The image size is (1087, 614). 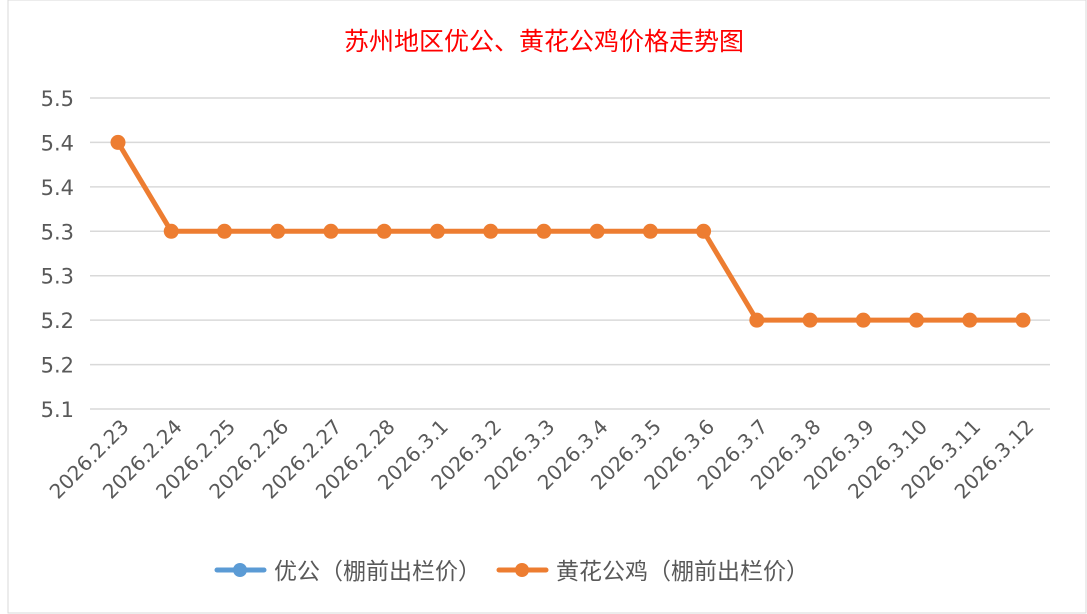 What do you see at coordinates (57, 99) in the screenshot?
I see `y-tick-label: 5.5` at bounding box center [57, 99].